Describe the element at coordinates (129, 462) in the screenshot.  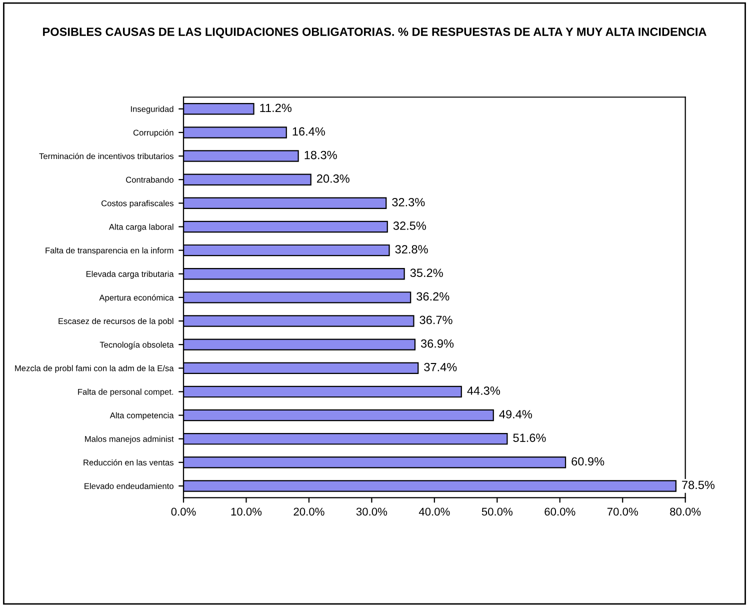
I see `y-tick-label: Reducción en las ventas` at that location.